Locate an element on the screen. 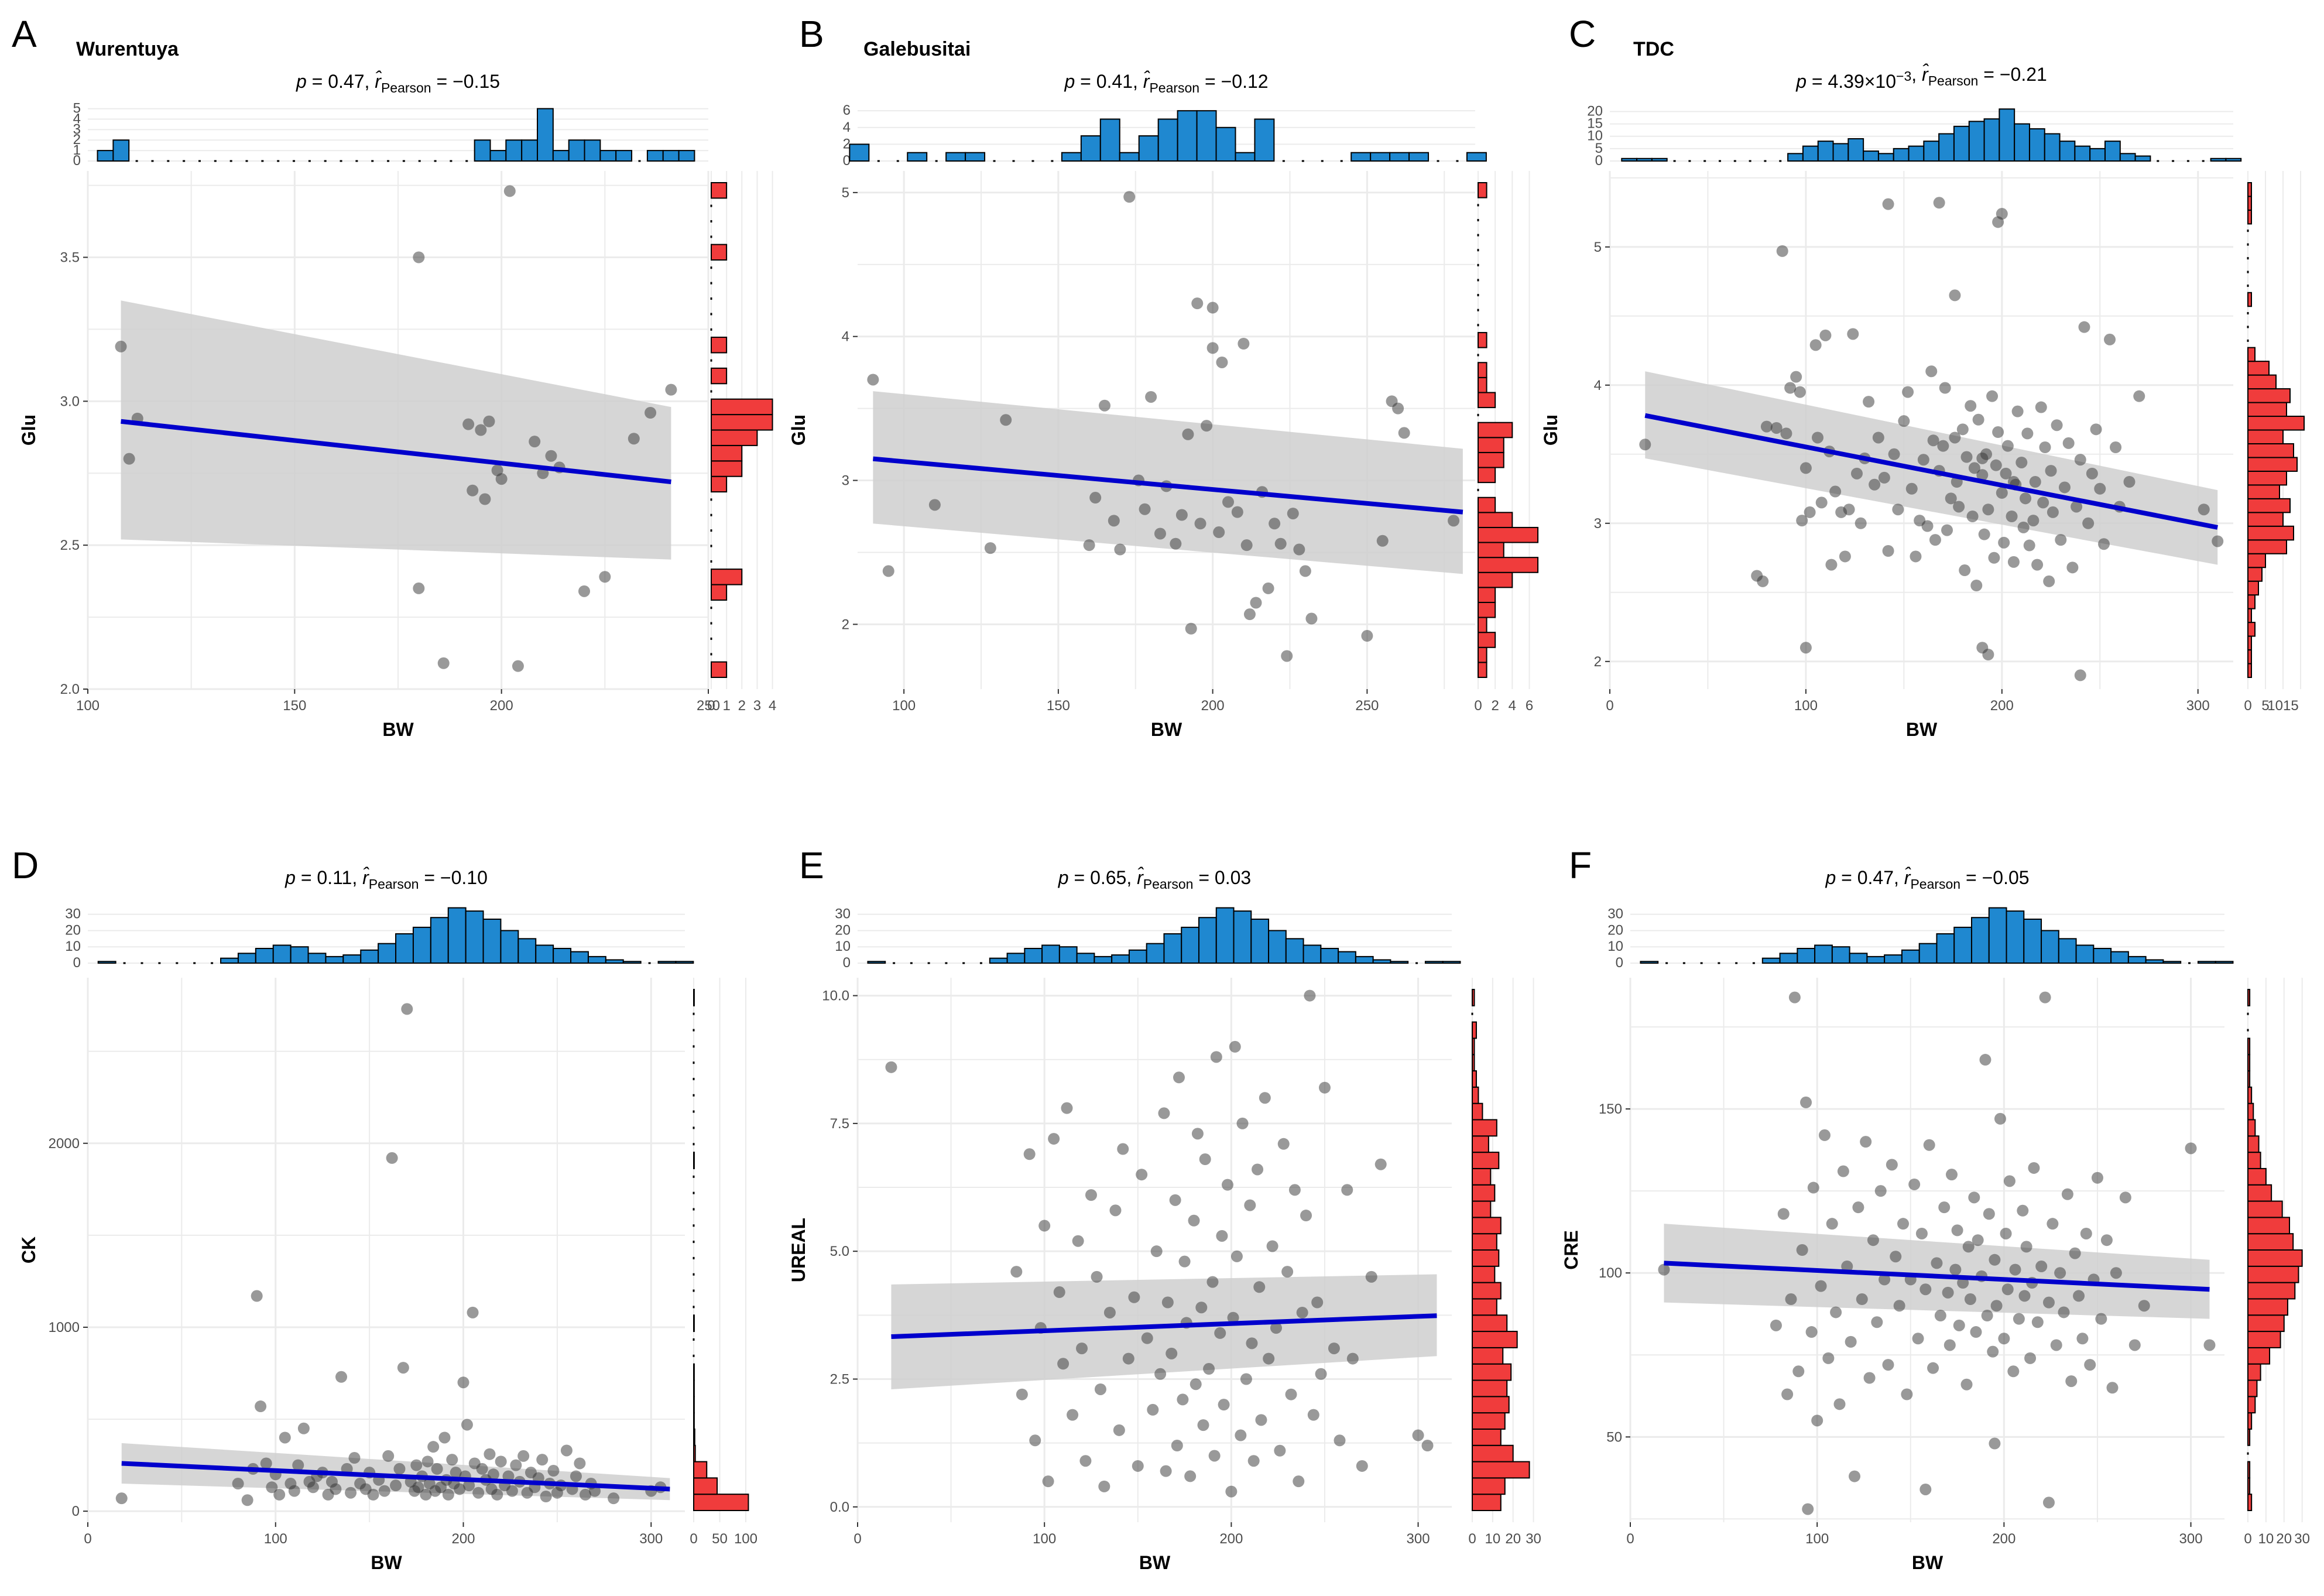 This screenshot has width=2324, height=1596. y-tick-label: 50 is located at coordinates (1614, 1437).